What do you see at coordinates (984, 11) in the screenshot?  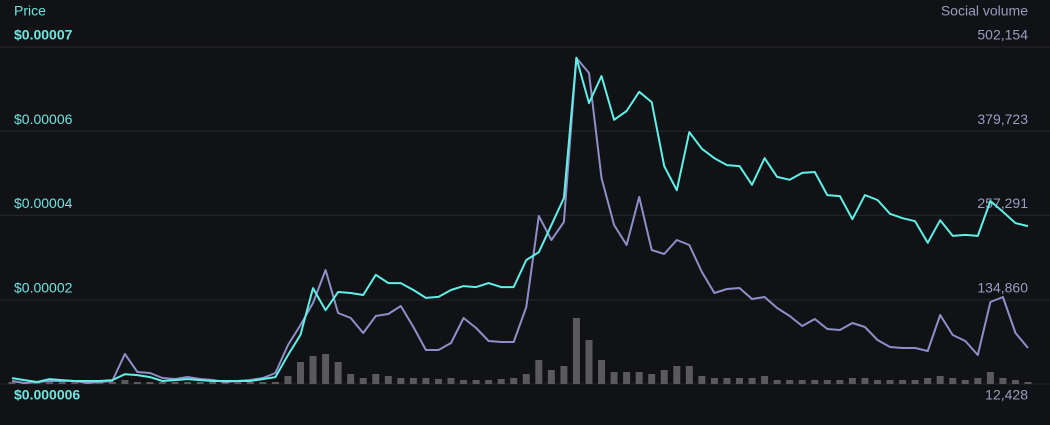 I see `y2-axis-label: Social volume` at bounding box center [984, 11].